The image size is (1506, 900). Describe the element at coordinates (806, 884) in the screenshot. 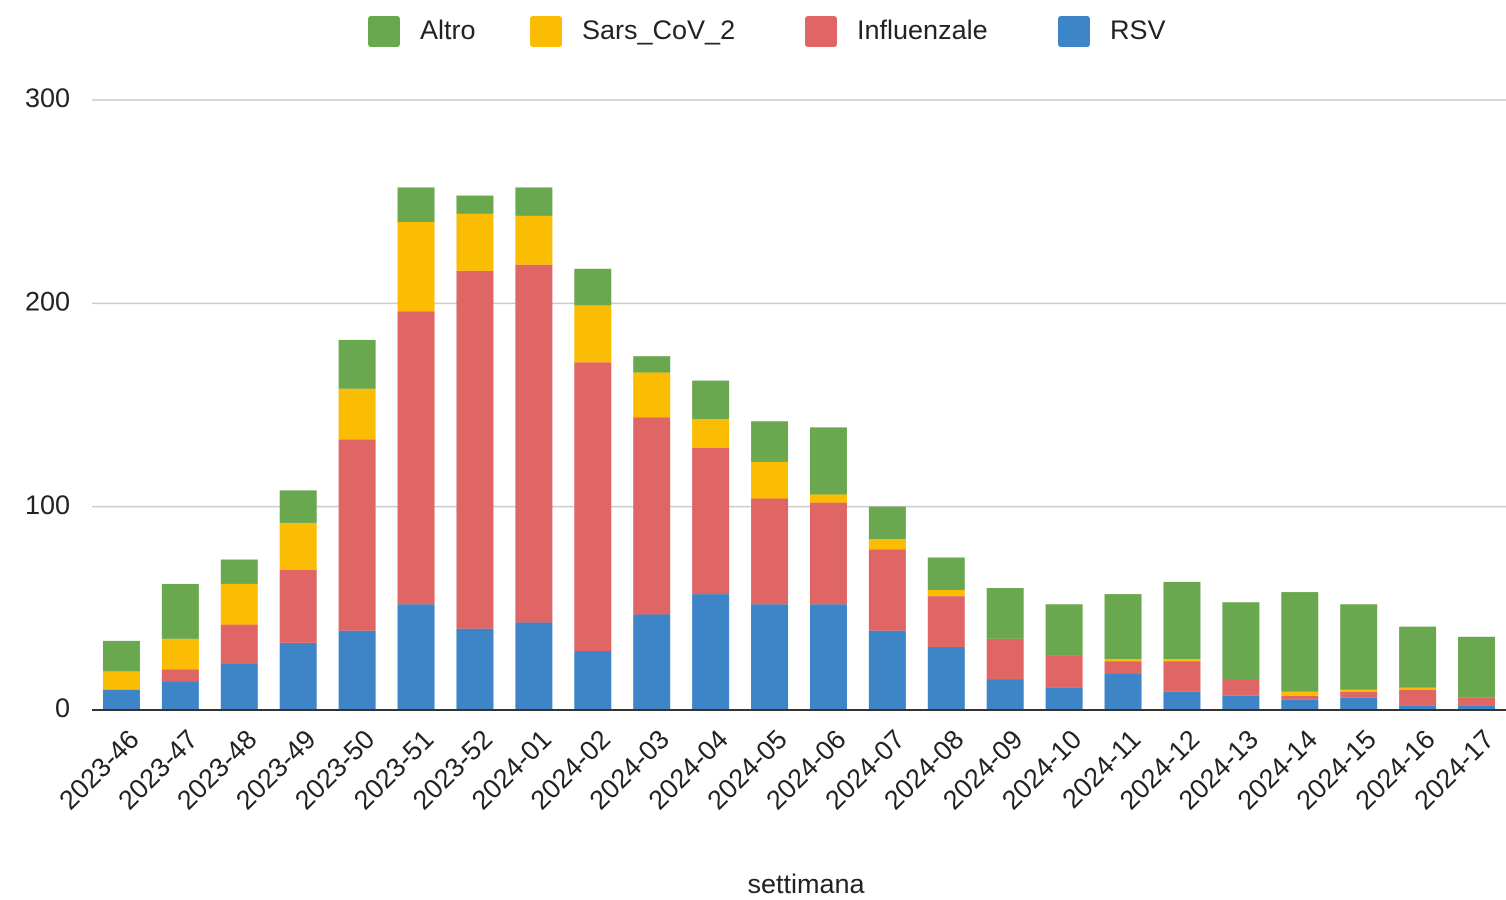

I see `x-axis-label: settimana` at that location.